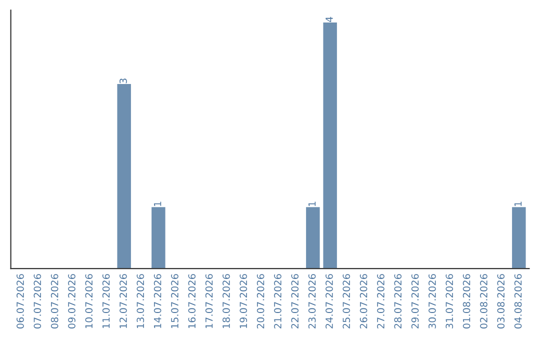 This screenshot has width=540, height=340. Describe the element at coordinates (450, 301) in the screenshot. I see `x-tick-label: 31.07.2026` at that location.